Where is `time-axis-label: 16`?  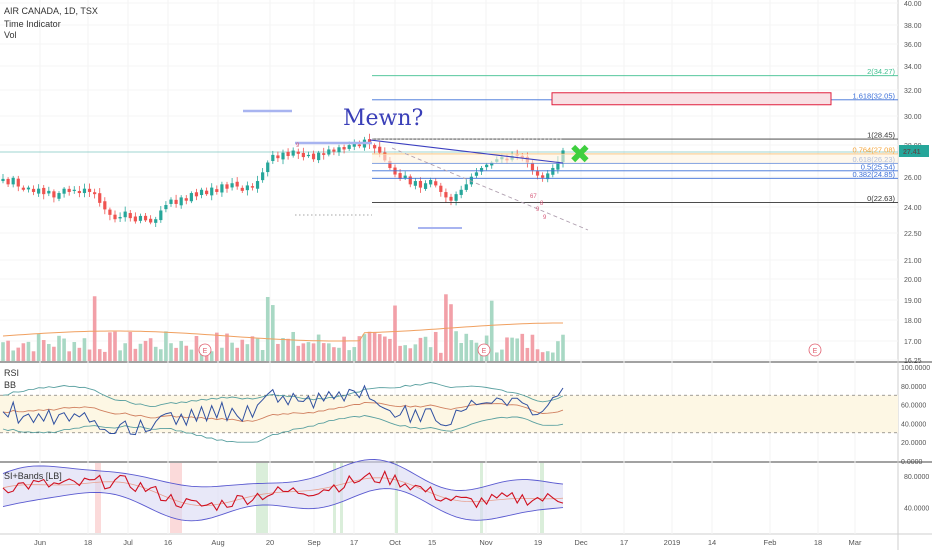
time-axis-label: 16 is located at coordinates (168, 542).